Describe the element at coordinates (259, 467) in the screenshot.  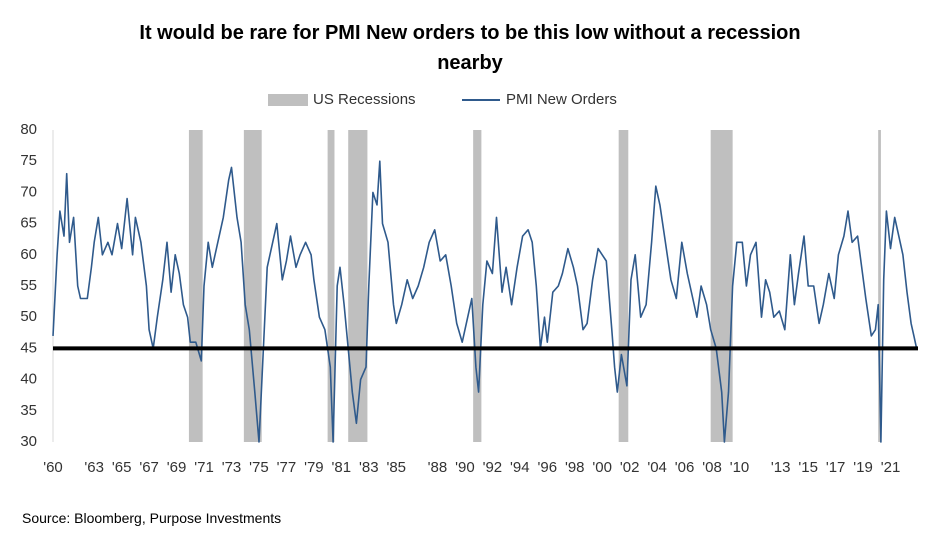
I see `x-tick-label: '75` at that location.